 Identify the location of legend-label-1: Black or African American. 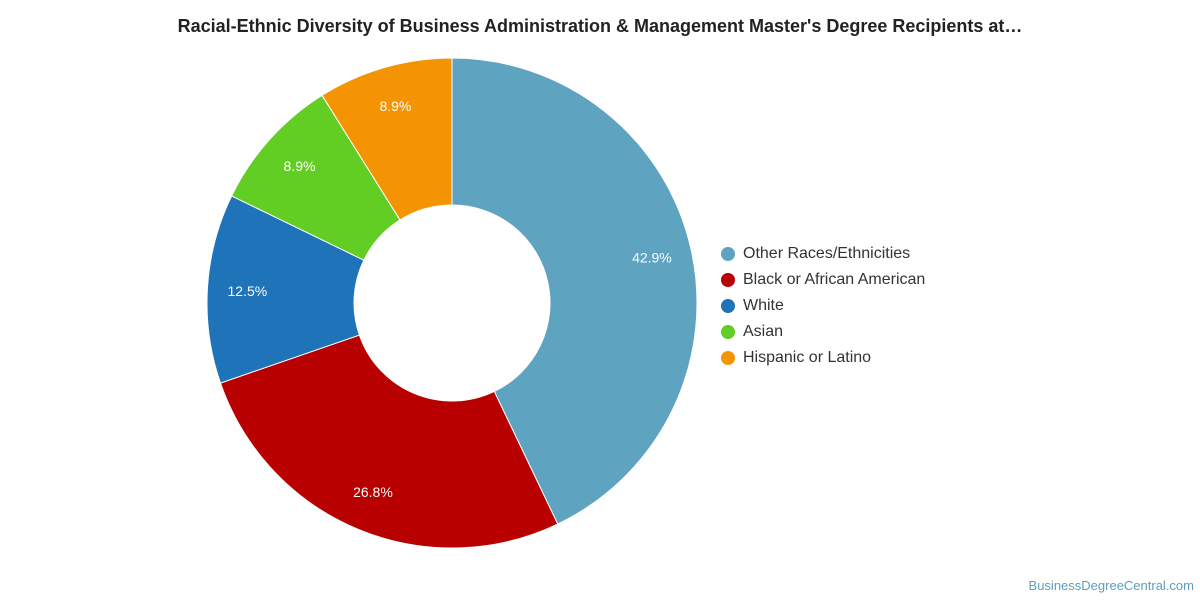
(834, 279).